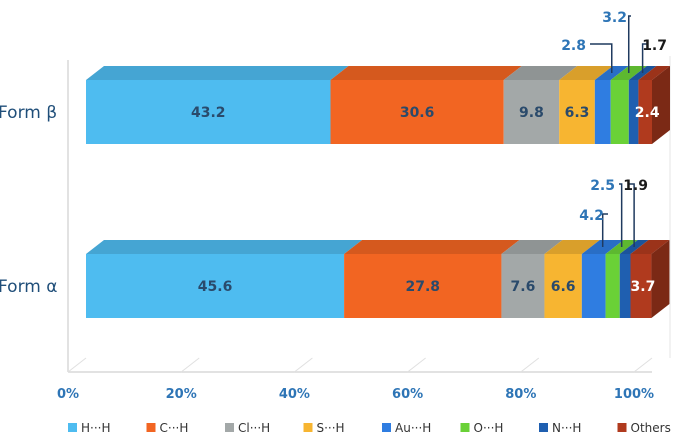 The image size is (691, 437). I want to click on legend-swatch-n-h, so click(543, 427).